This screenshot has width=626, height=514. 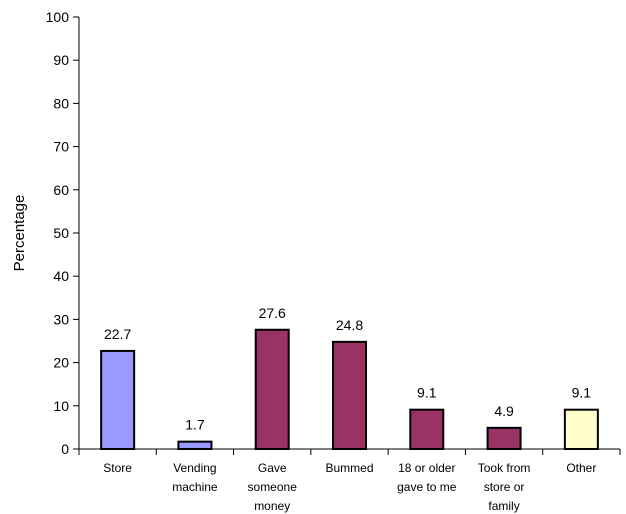 I want to click on y-tick-label: 50, so click(x=61, y=233).